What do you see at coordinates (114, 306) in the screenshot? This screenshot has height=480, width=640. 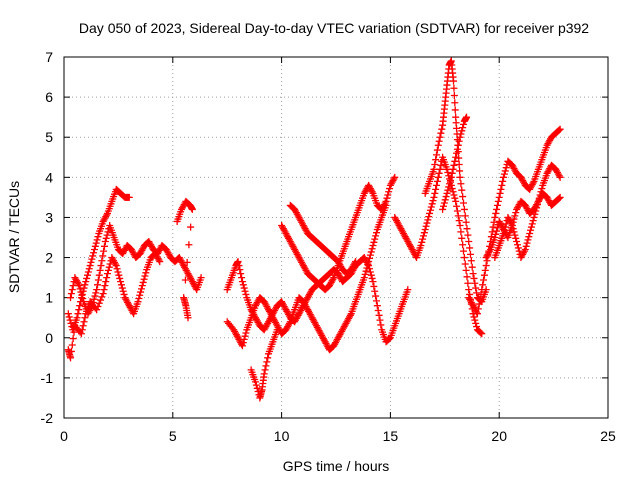 I see `series-track-c` at bounding box center [114, 306].